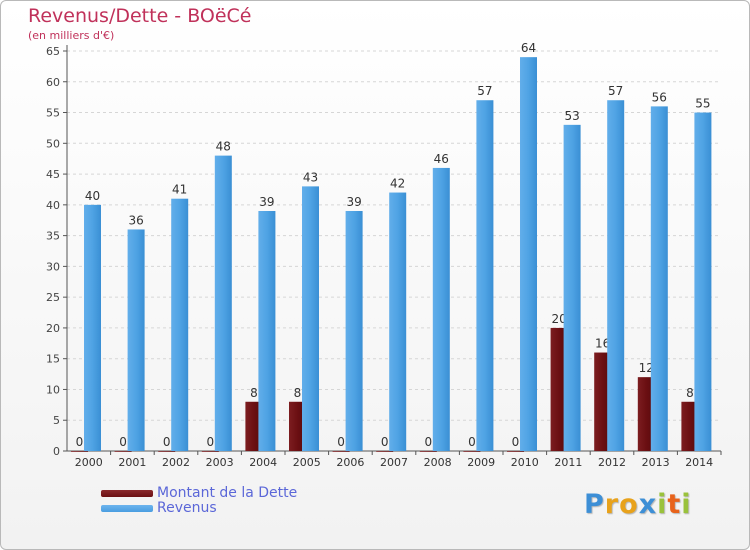 The image size is (750, 550). What do you see at coordinates (53, 113) in the screenshot?
I see `y-tick-label: 55` at bounding box center [53, 113].